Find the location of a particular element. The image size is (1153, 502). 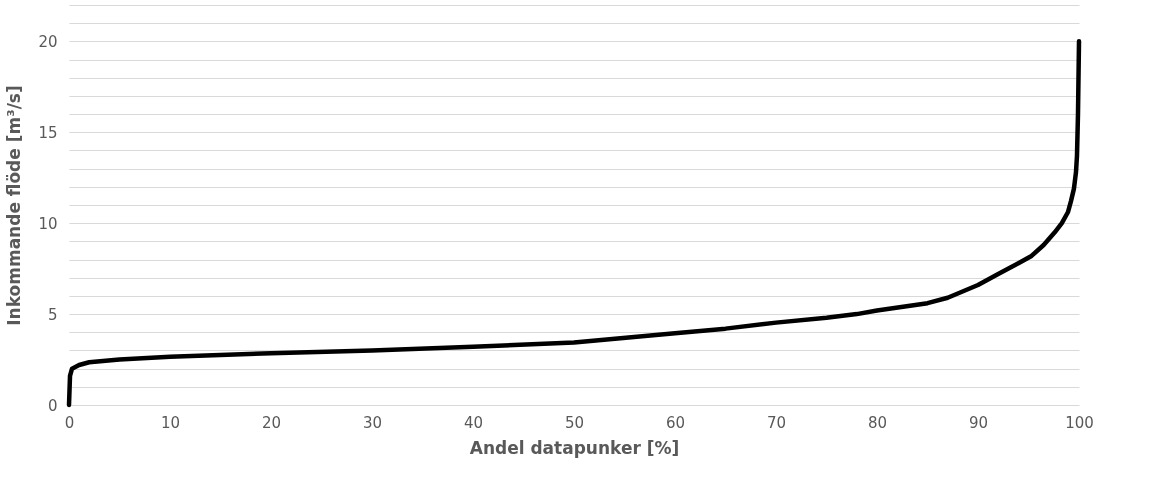

x-tick-label: 60 is located at coordinates (675, 422).